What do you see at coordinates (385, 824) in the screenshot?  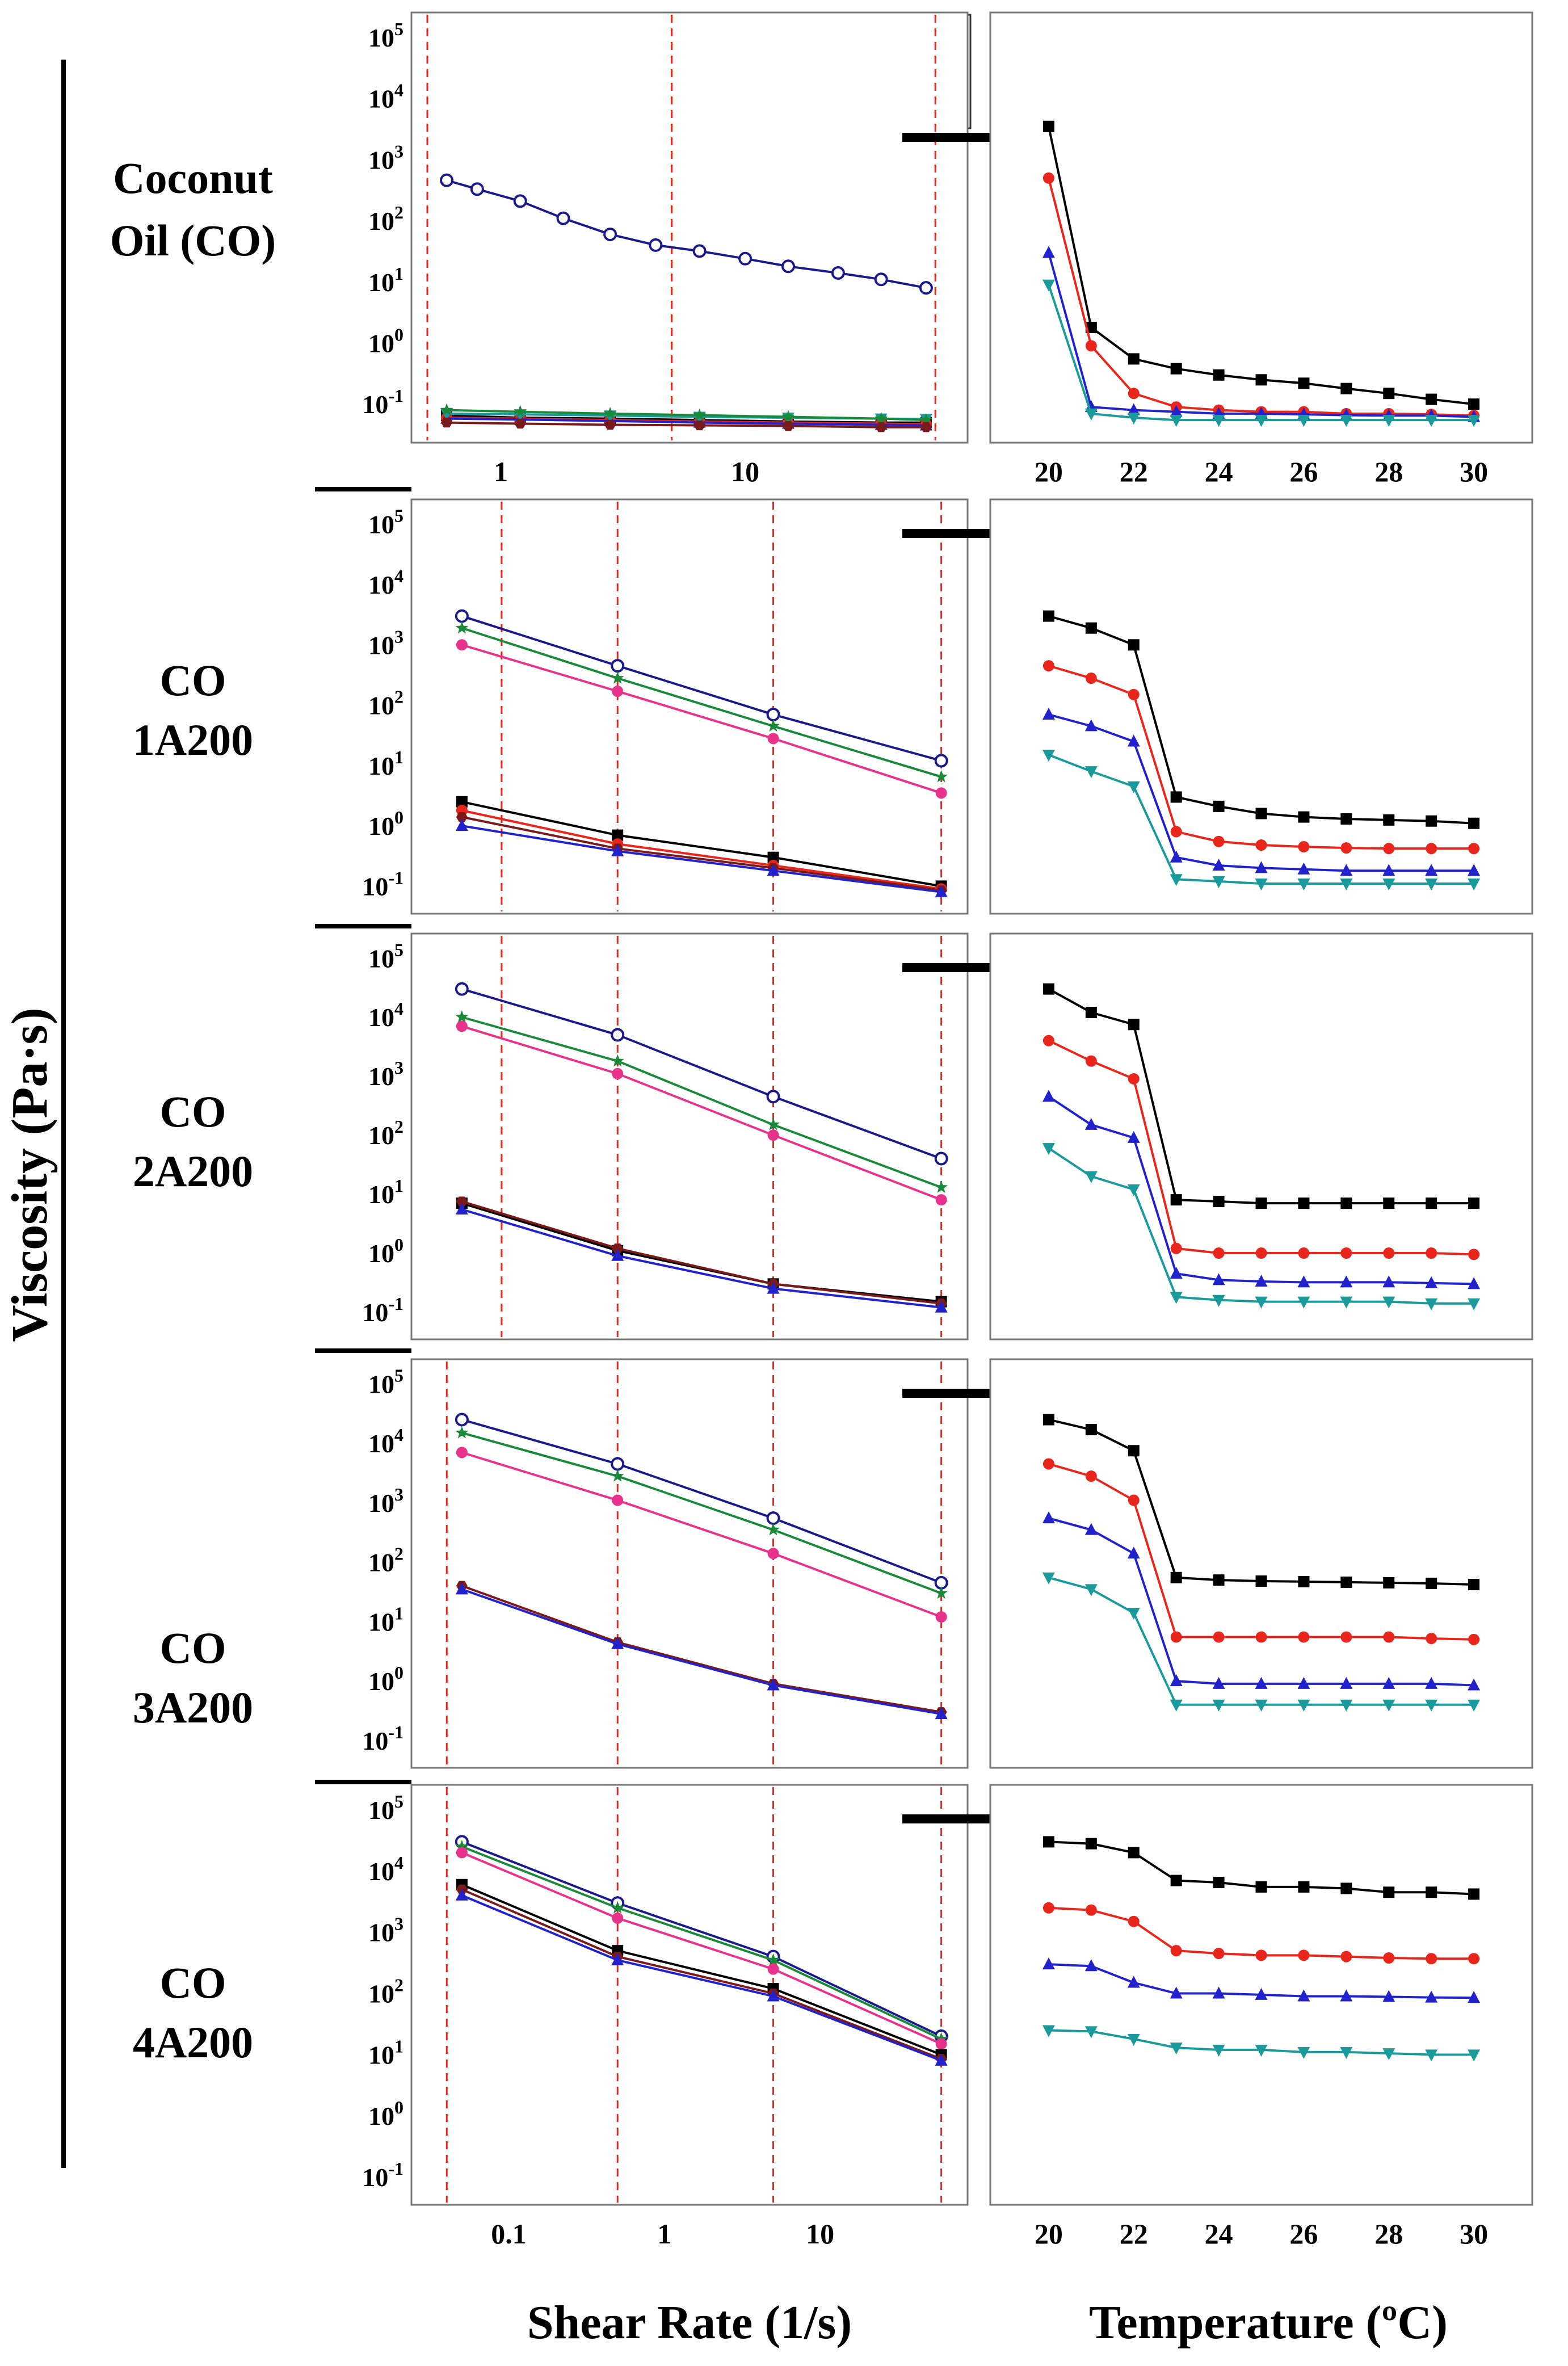 I see `y-tick-label: 10⁰` at bounding box center [385, 824].